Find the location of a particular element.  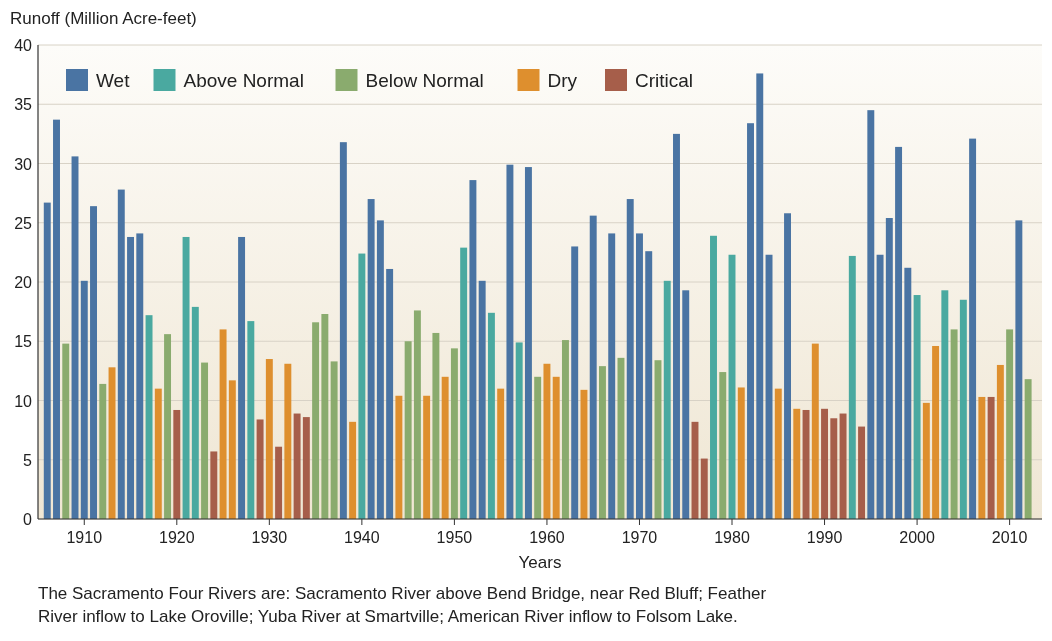

y-tick-label: 10 is located at coordinates (23, 401).